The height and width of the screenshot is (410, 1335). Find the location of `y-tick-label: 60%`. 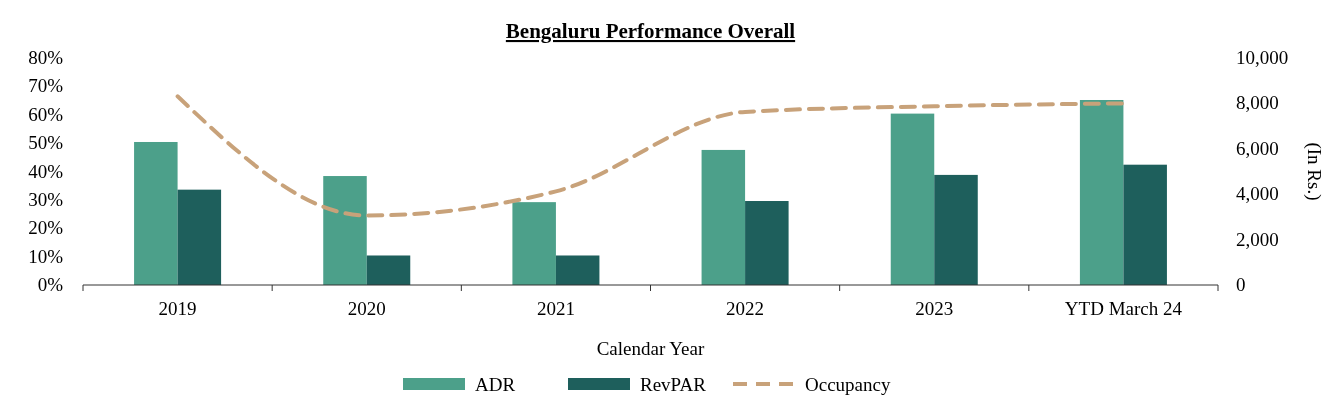

y-tick-label: 60% is located at coordinates (46, 114).